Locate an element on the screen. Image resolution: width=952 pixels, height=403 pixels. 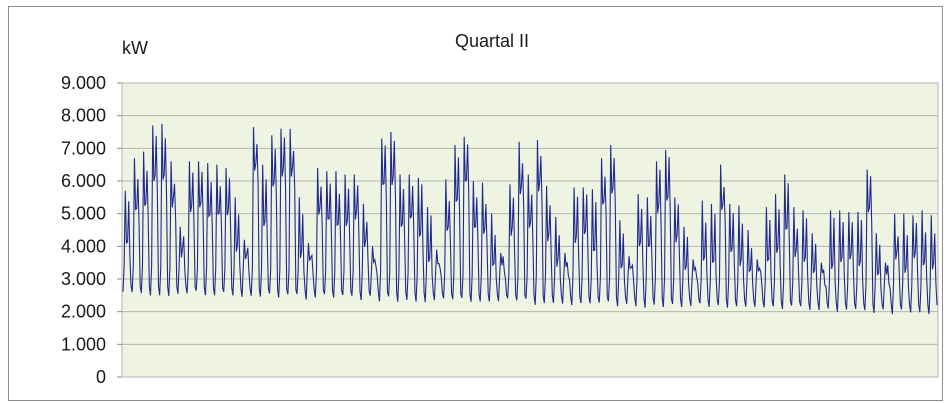
y-tick-label: 4.000 is located at coordinates (83, 246).